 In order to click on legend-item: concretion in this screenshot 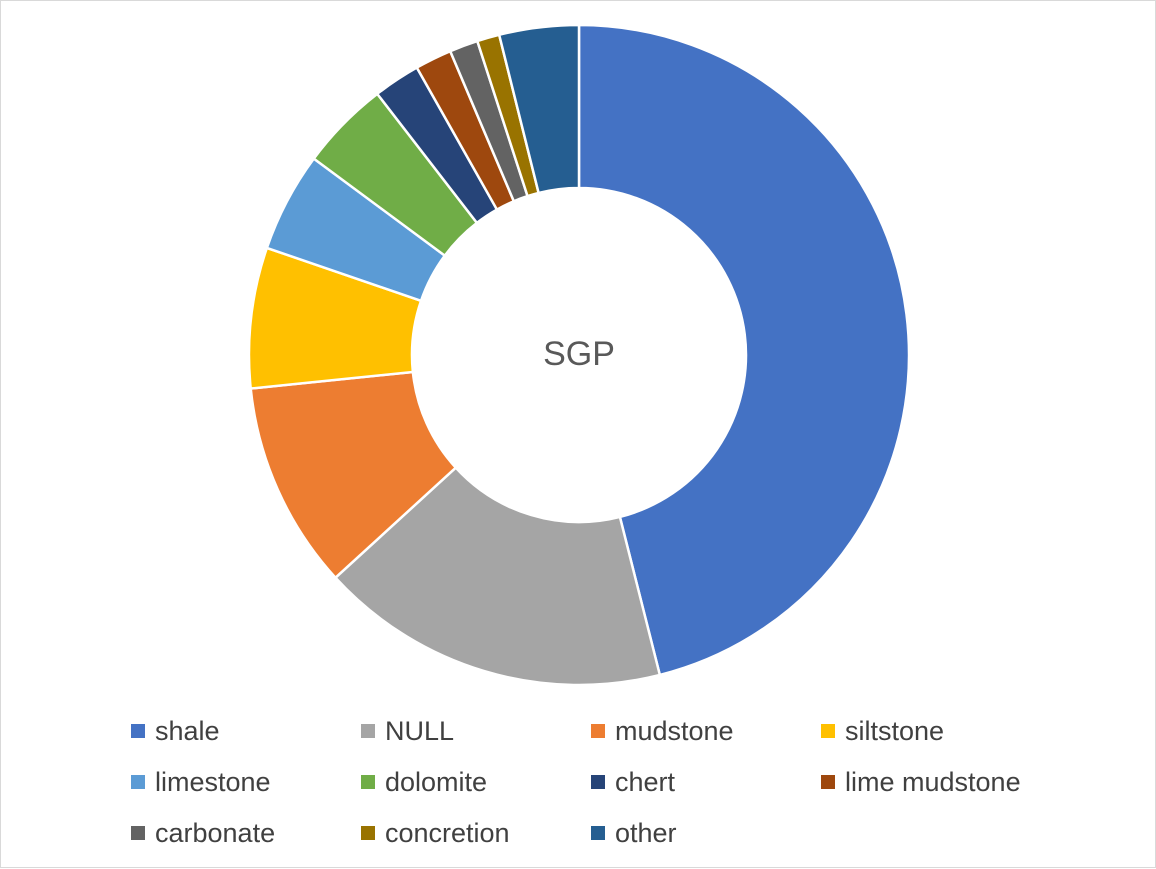, I will do `click(435, 833)`.